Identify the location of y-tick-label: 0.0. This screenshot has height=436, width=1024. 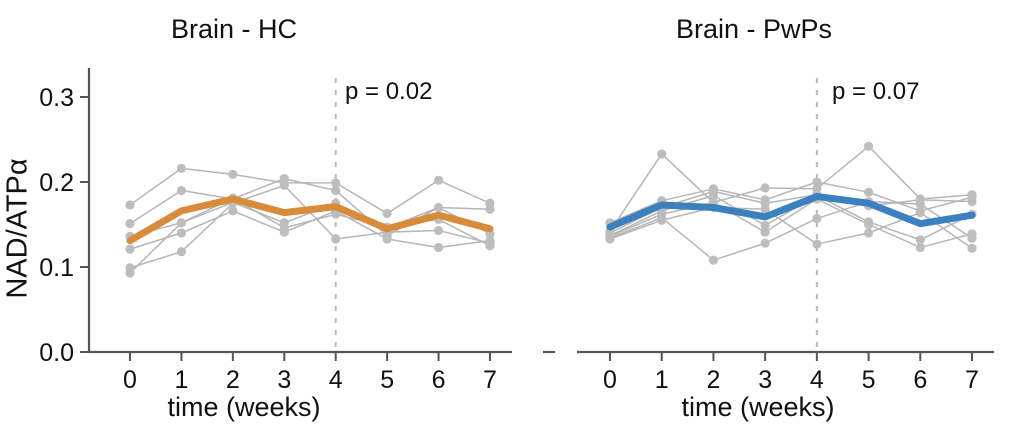
(56, 353).